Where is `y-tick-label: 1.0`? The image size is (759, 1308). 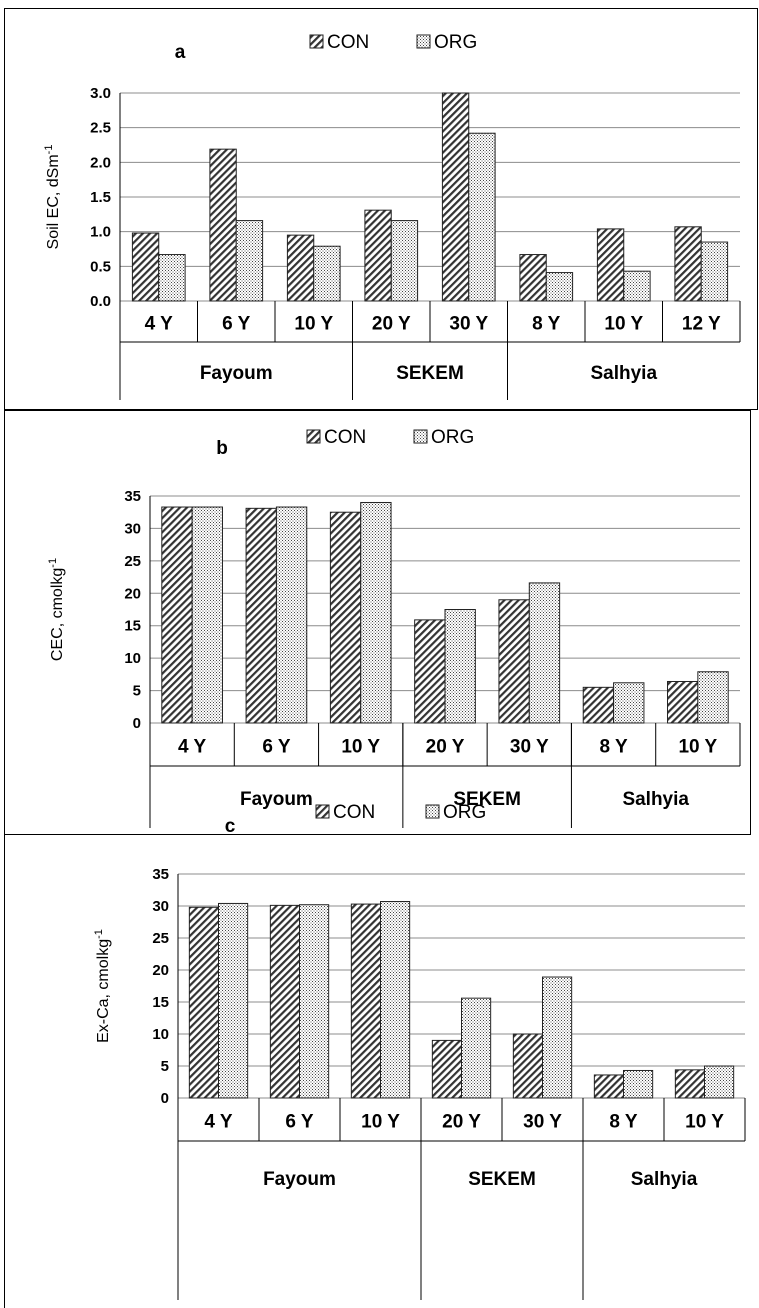
y-tick-label: 1.0 is located at coordinates (100, 232).